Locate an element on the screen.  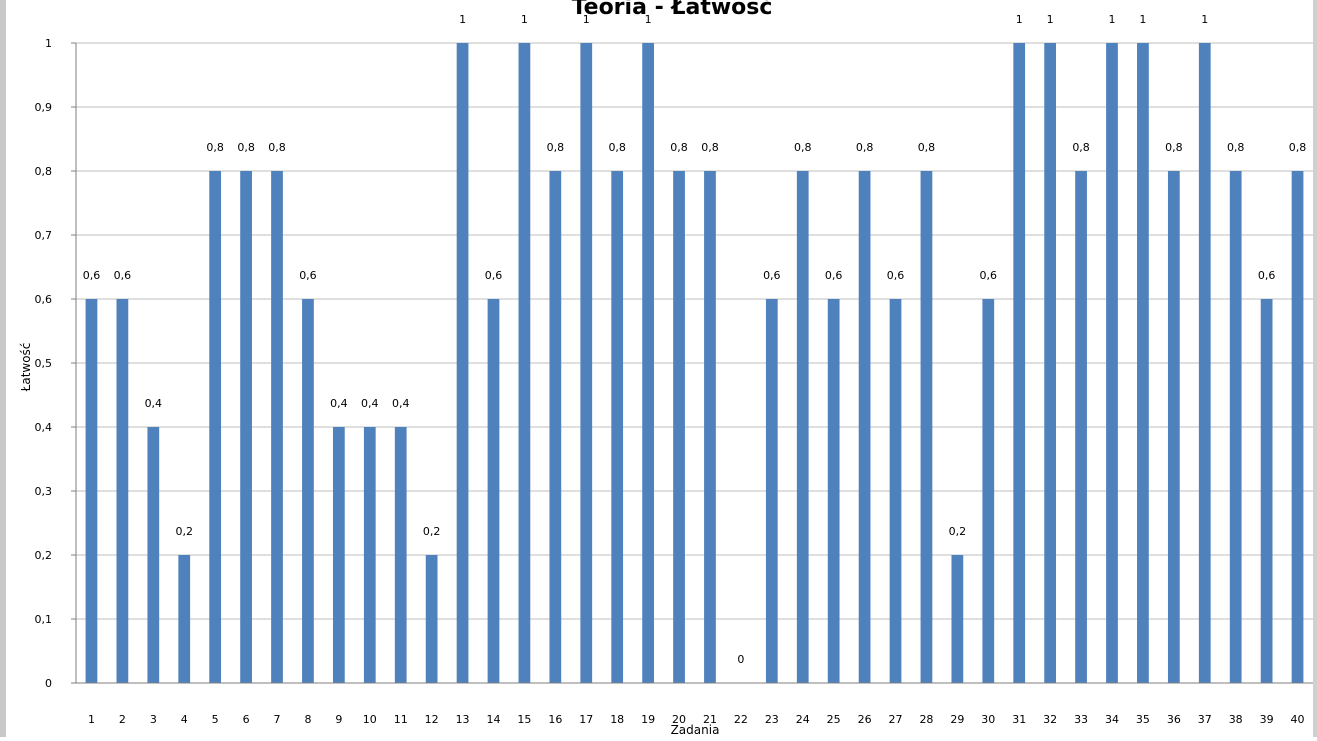
data-label-14: 0,6 is located at coordinates (494, 275).